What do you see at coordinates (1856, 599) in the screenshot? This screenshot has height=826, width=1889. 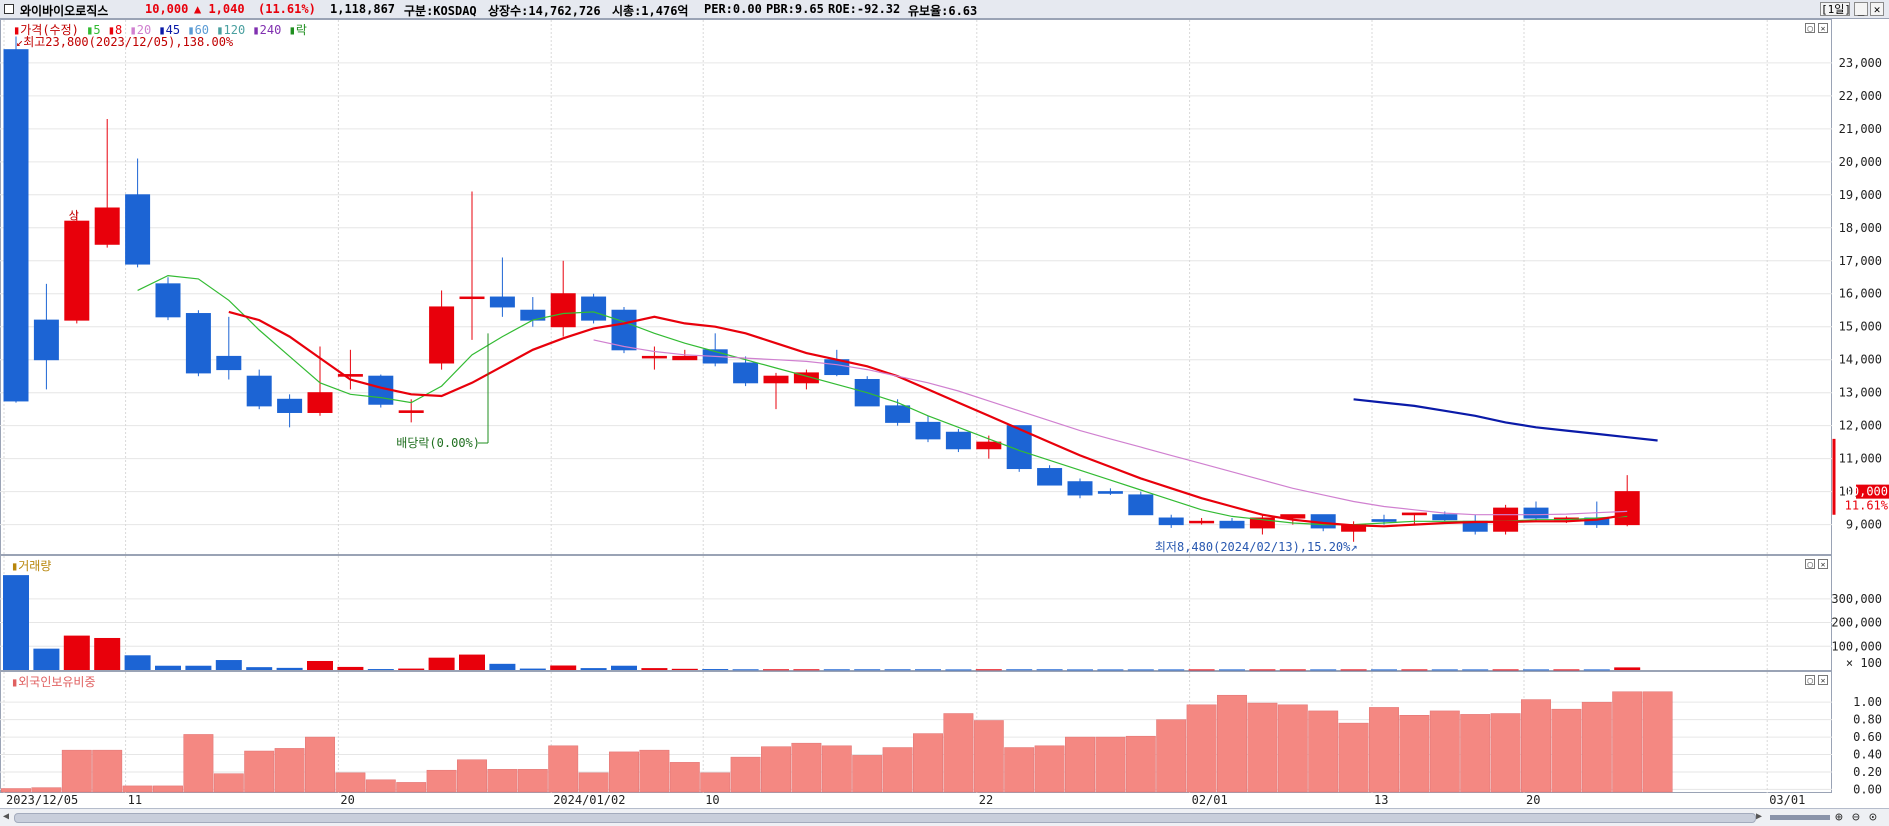 I see `volume-y-tick-label: 300,000` at bounding box center [1856, 599].